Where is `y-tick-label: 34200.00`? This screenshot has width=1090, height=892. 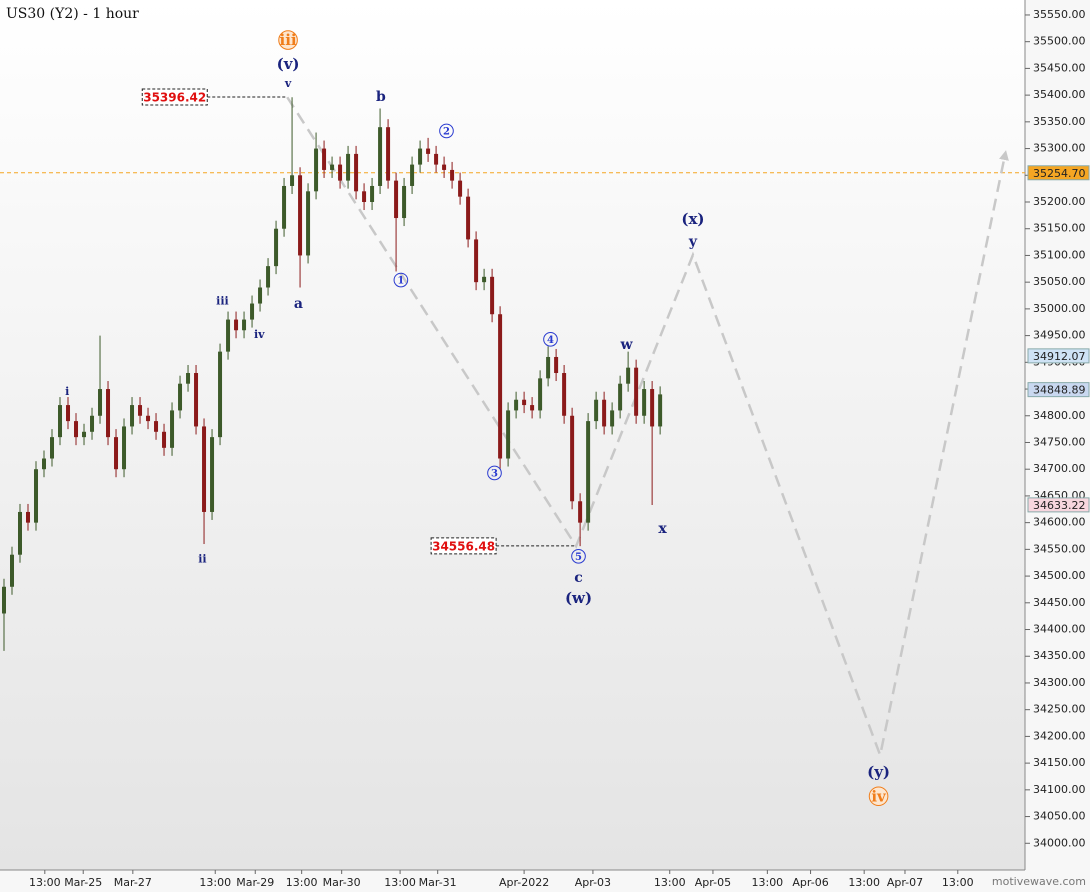 y-tick-label: 34200.00 is located at coordinates (1059, 735).